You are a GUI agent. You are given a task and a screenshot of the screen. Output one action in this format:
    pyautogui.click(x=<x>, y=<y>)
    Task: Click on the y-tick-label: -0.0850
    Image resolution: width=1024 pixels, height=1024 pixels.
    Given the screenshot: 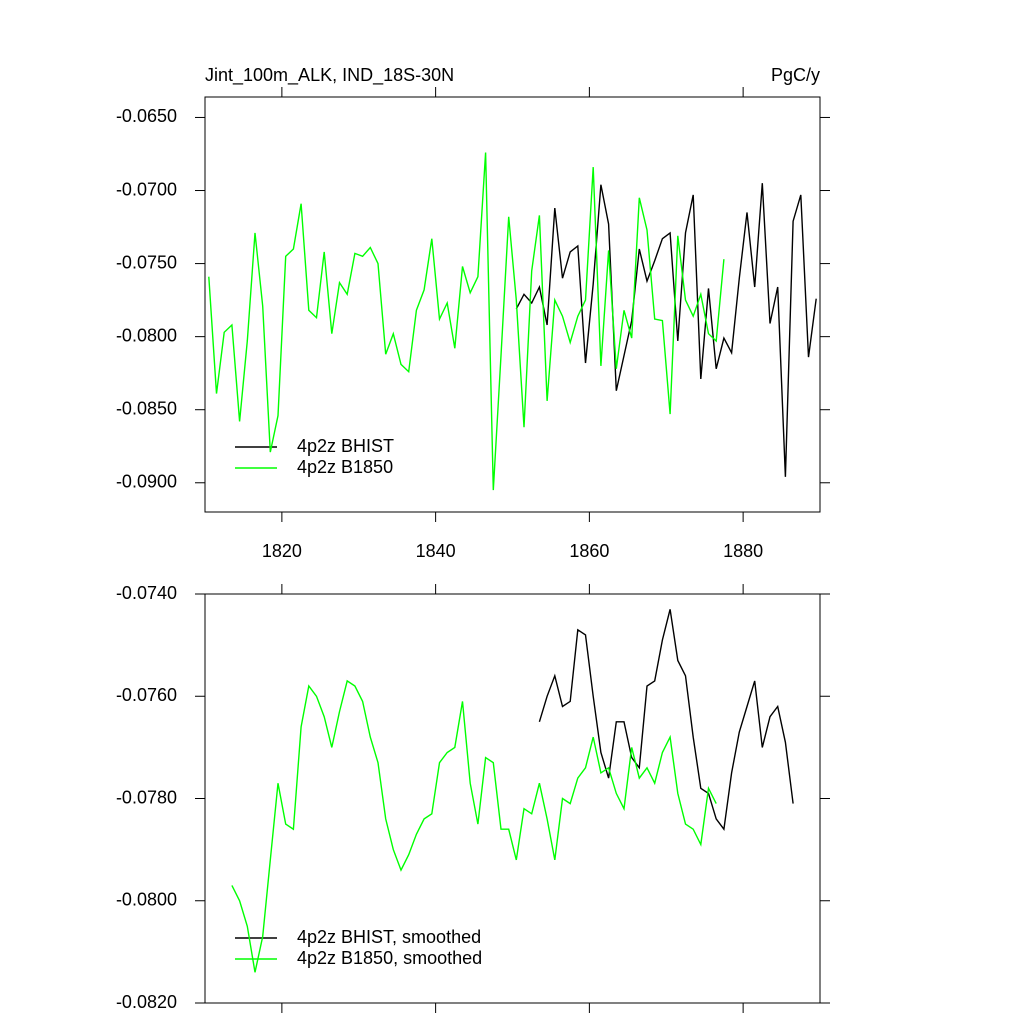 What is the action you would take?
    pyautogui.click(x=146, y=408)
    